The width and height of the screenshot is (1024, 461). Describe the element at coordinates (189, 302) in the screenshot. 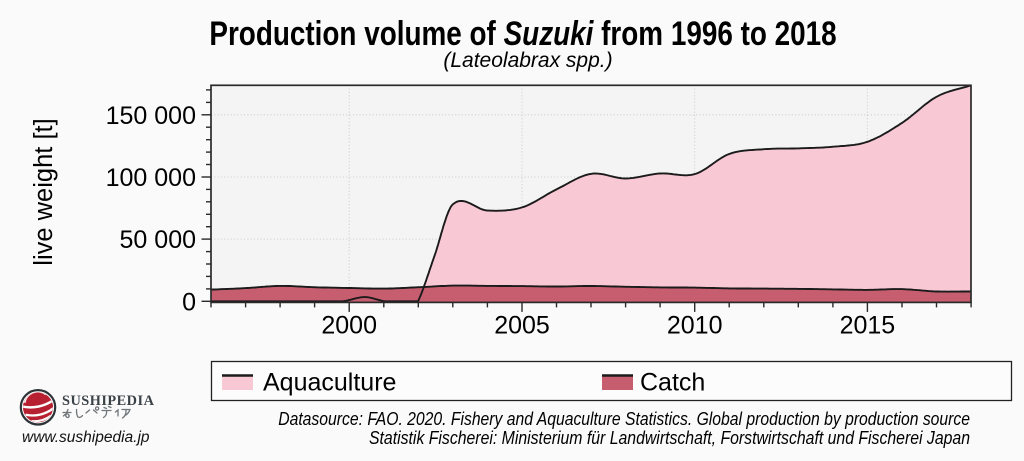

I see `svg-text: 0` at that location.